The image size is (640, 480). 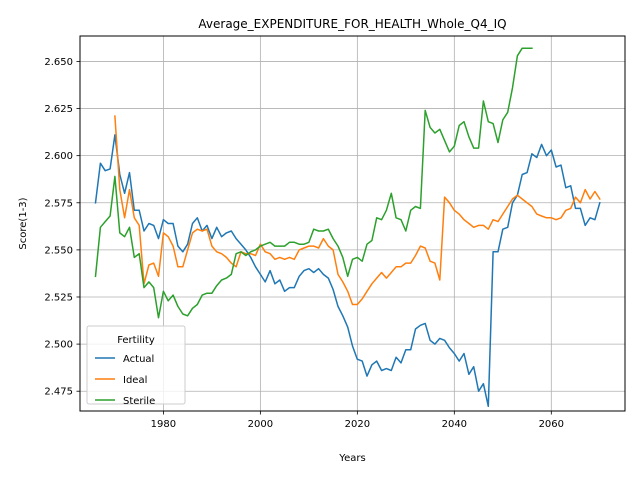 I want to click on x-tick-label: 2020, so click(x=357, y=424).